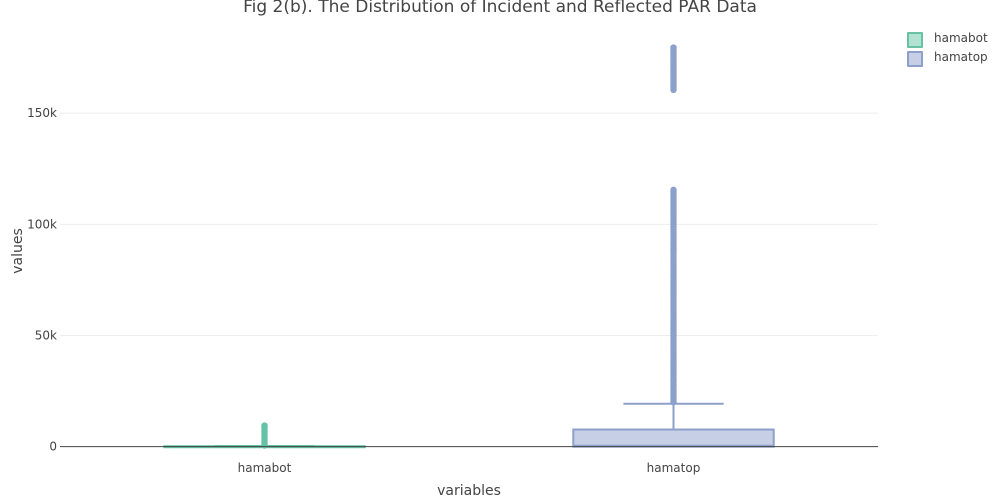  What do you see at coordinates (915, 40) in the screenshot?
I see `legend-swatch-hamabot` at bounding box center [915, 40].